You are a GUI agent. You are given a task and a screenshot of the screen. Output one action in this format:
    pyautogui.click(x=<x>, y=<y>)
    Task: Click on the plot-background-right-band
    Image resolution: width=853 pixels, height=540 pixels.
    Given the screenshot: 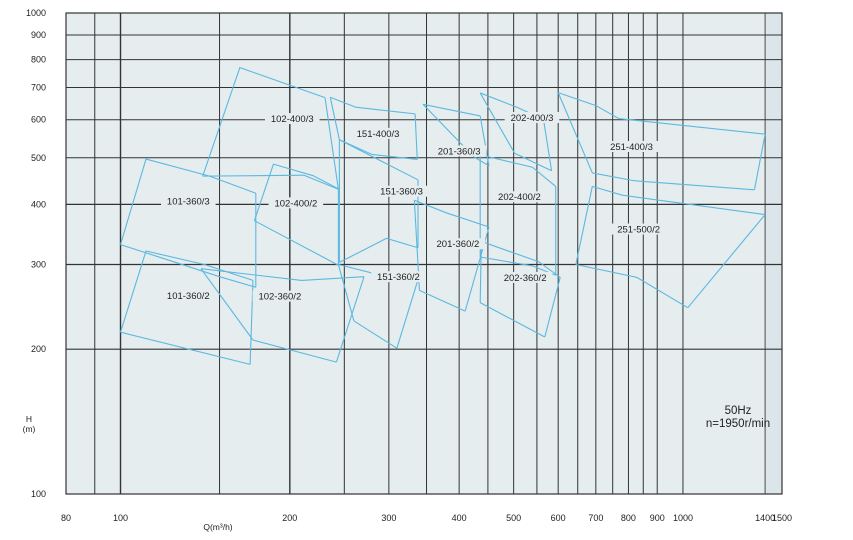 What is the action you would take?
    pyautogui.click(x=773, y=253)
    